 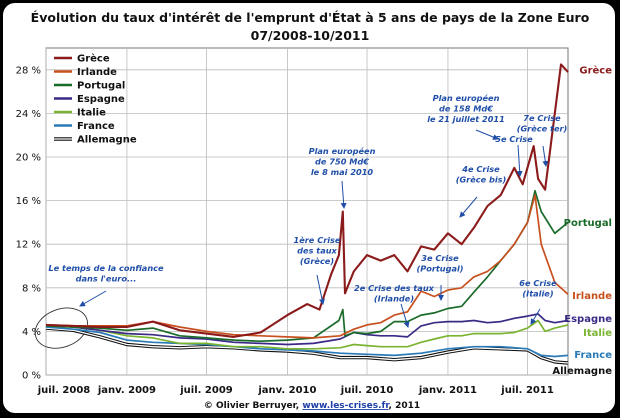 What do you see at coordinates (253, 406) in the screenshot?
I see `credit-prefix: © Olivier Berruyer,` at bounding box center [253, 406].